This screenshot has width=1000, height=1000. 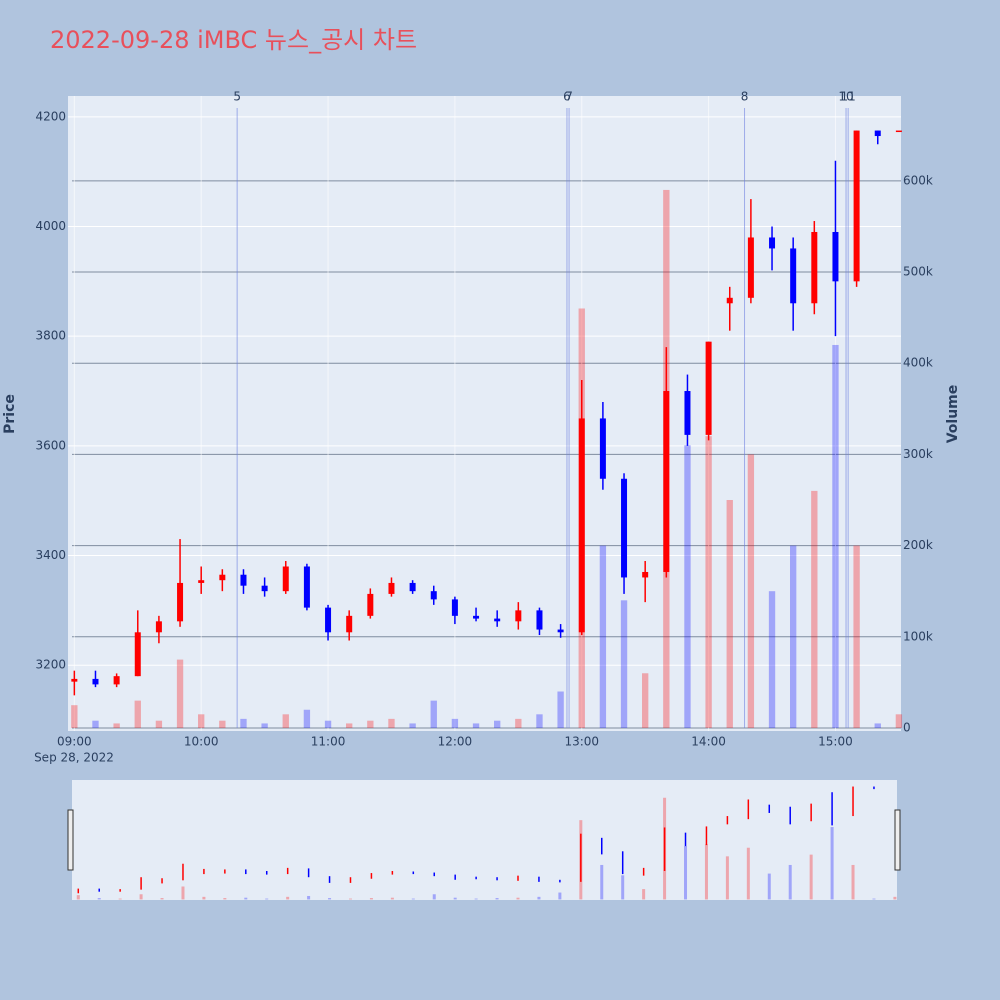 I want to click on y2-tick-label: 100k, so click(x=918, y=636).